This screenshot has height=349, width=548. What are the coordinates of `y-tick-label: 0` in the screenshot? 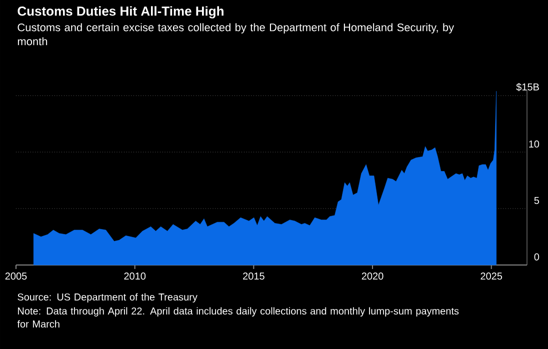 It's located at (537, 256).